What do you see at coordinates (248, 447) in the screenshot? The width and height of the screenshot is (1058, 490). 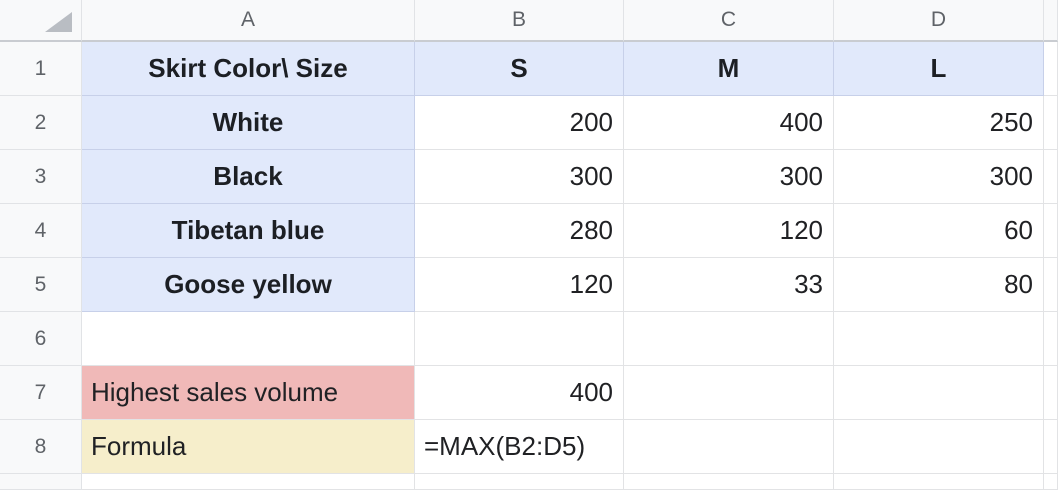 I see `cell-a8: Formula` at bounding box center [248, 447].